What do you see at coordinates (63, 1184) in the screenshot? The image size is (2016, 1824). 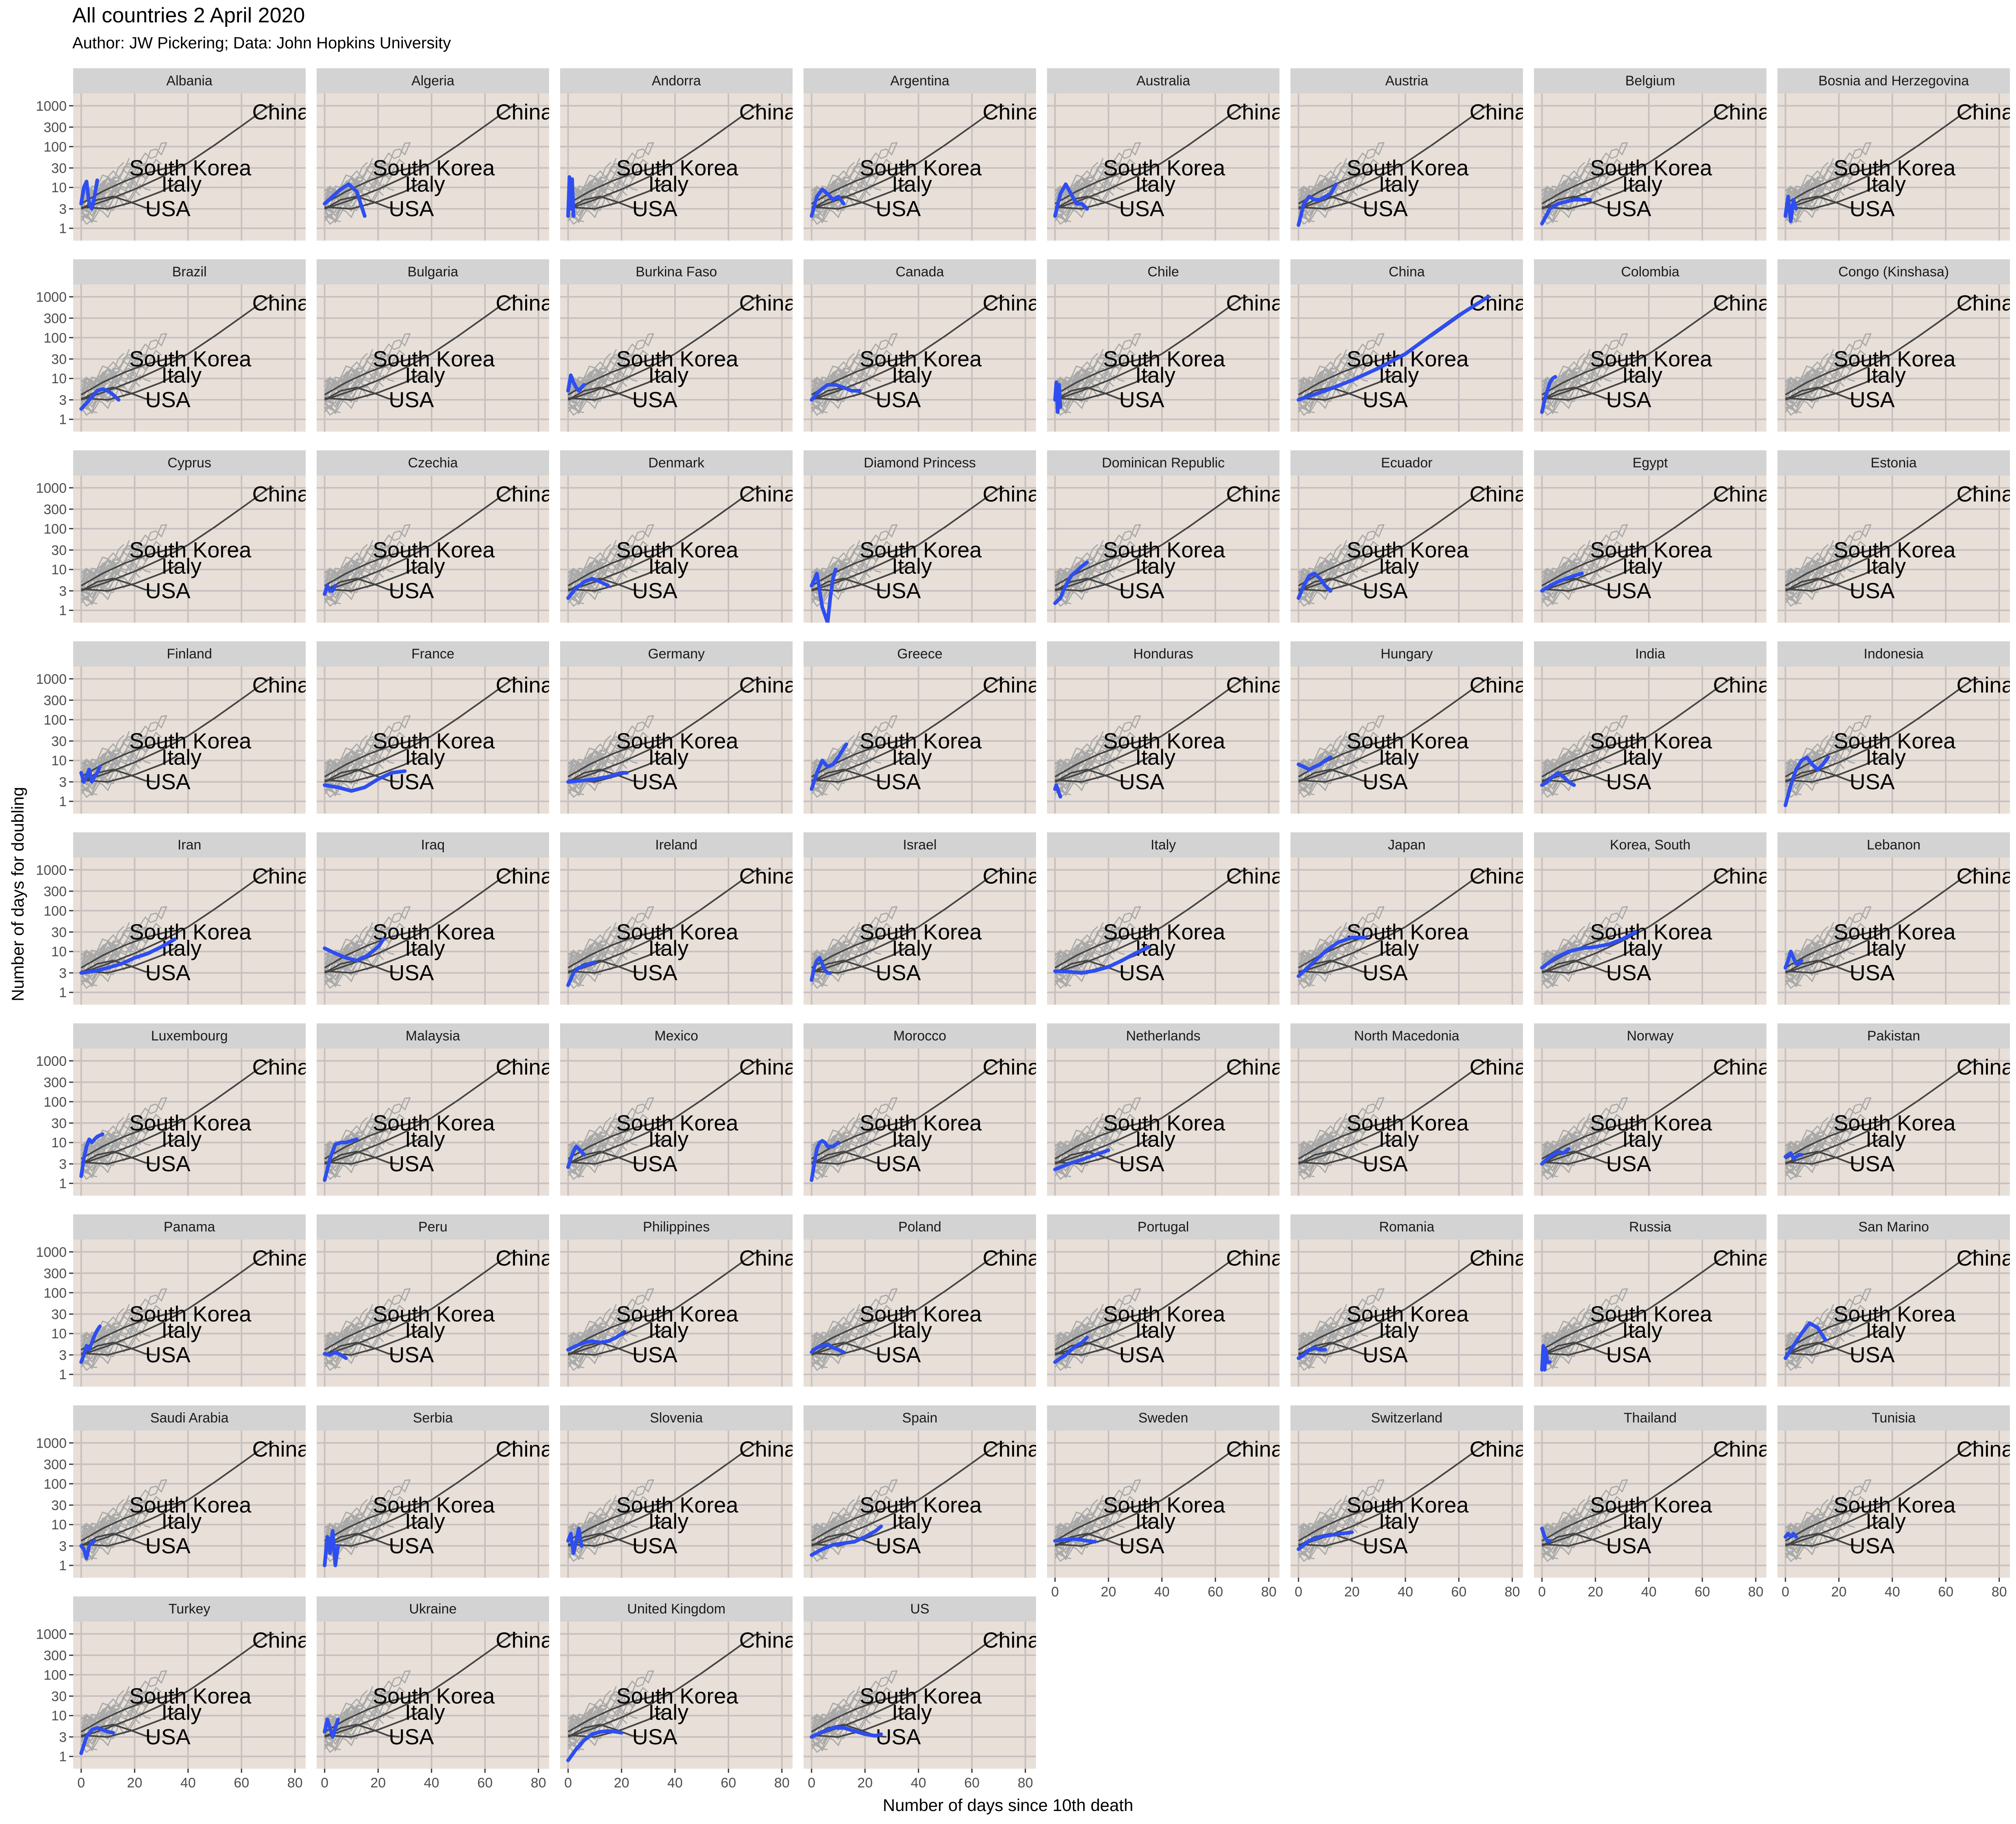 I see `y-tick-label: 1` at bounding box center [63, 1184].